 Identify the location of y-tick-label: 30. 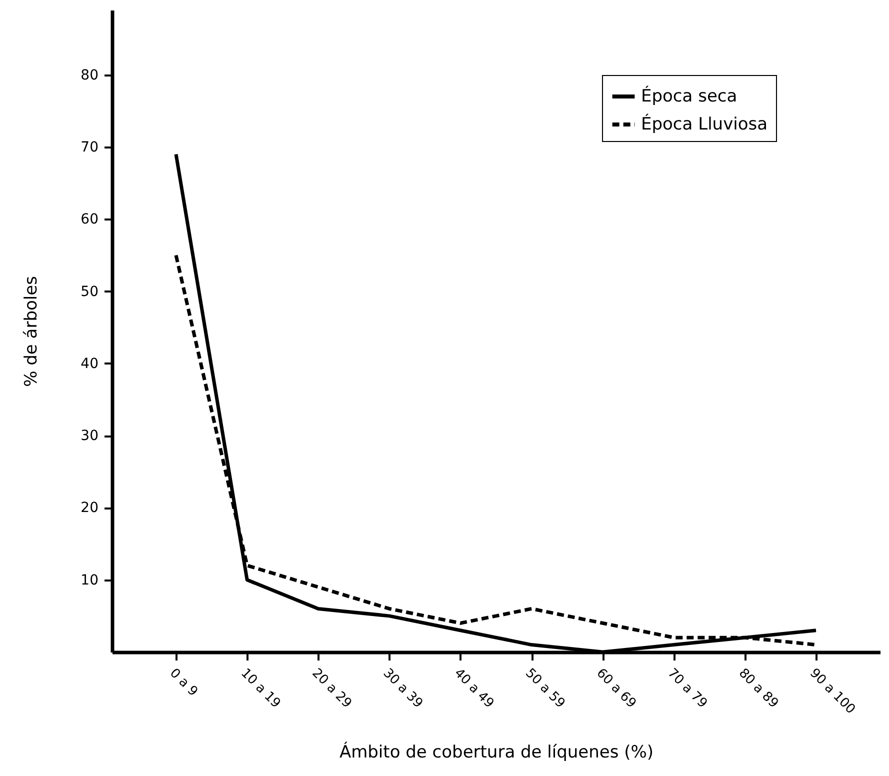
(89, 436).